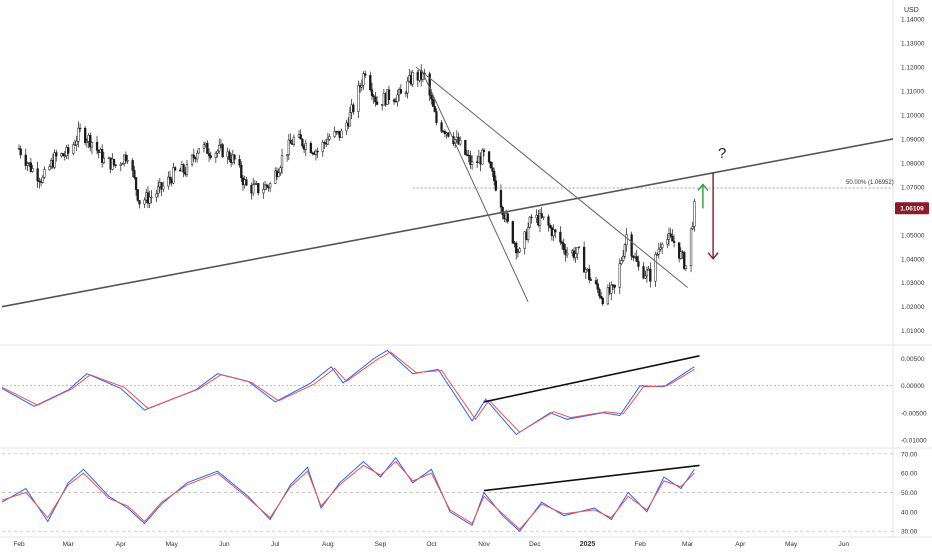 The height and width of the screenshot is (555, 932). What do you see at coordinates (913, 187) in the screenshot?
I see `y-tick-label: 1.07000` at bounding box center [913, 187].